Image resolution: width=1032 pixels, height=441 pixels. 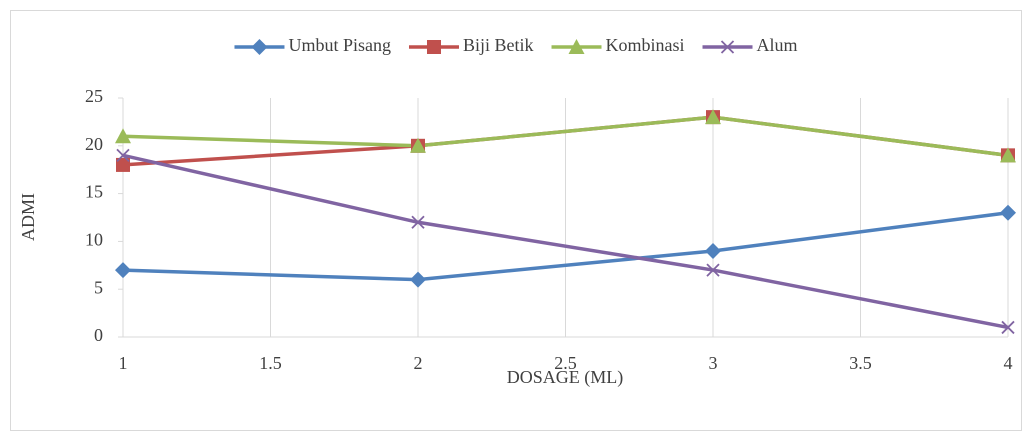 What do you see at coordinates (94, 144) in the screenshot?
I see `y-tick-label: 20` at bounding box center [94, 144].